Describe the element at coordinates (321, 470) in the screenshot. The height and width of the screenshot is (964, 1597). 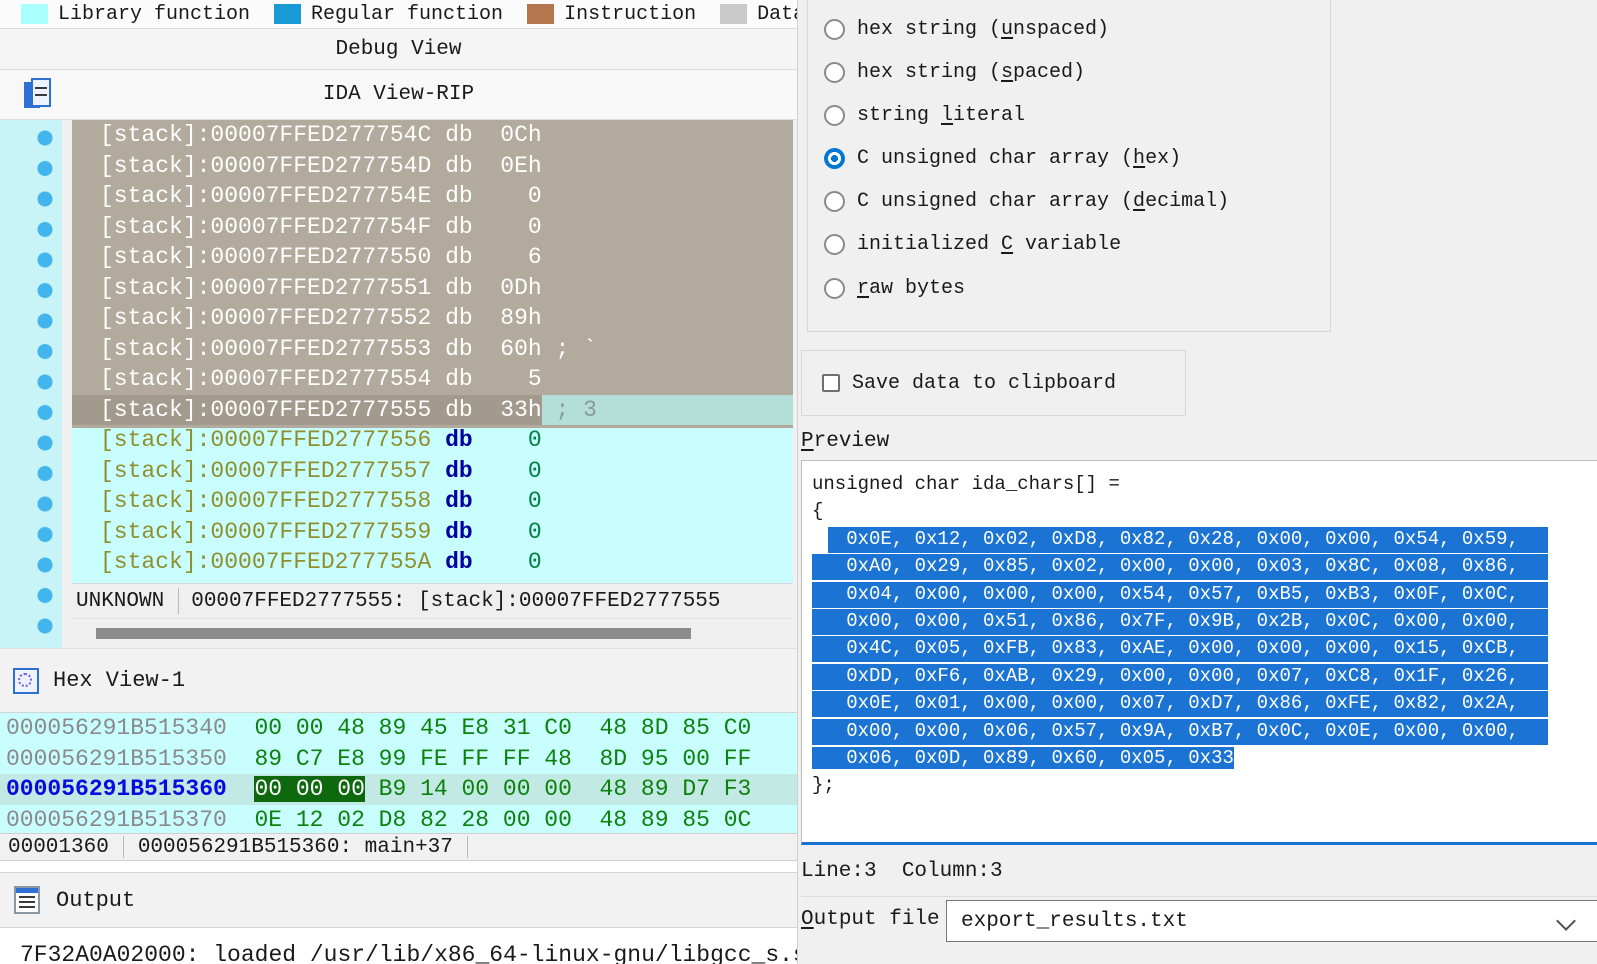
I see `disasm-row: [stack]:00007FFED2777557 db 0` at that location.